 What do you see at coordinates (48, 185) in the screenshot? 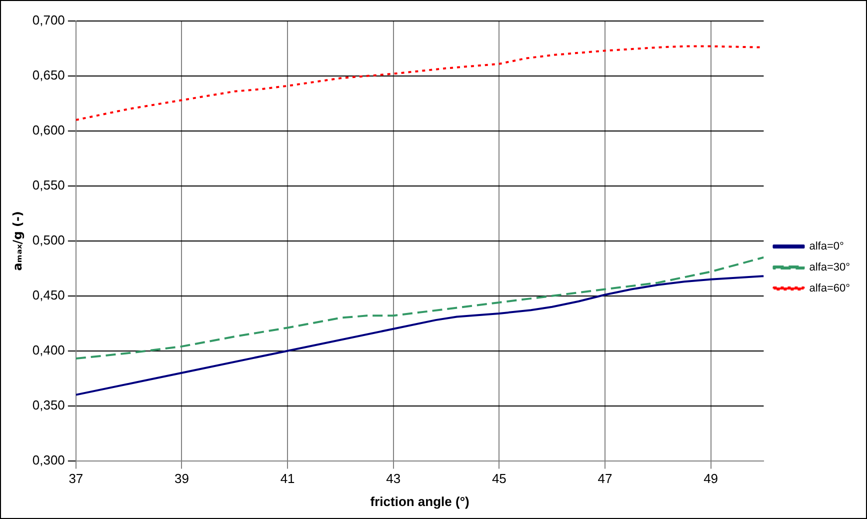
I see `y-tick-label: 0,550` at bounding box center [48, 185].